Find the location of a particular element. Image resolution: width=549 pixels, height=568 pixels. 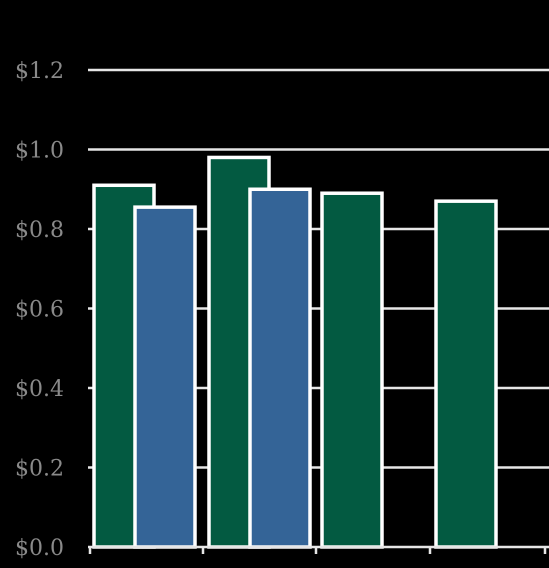

y-tick-label: $0.8 is located at coordinates (39, 230).